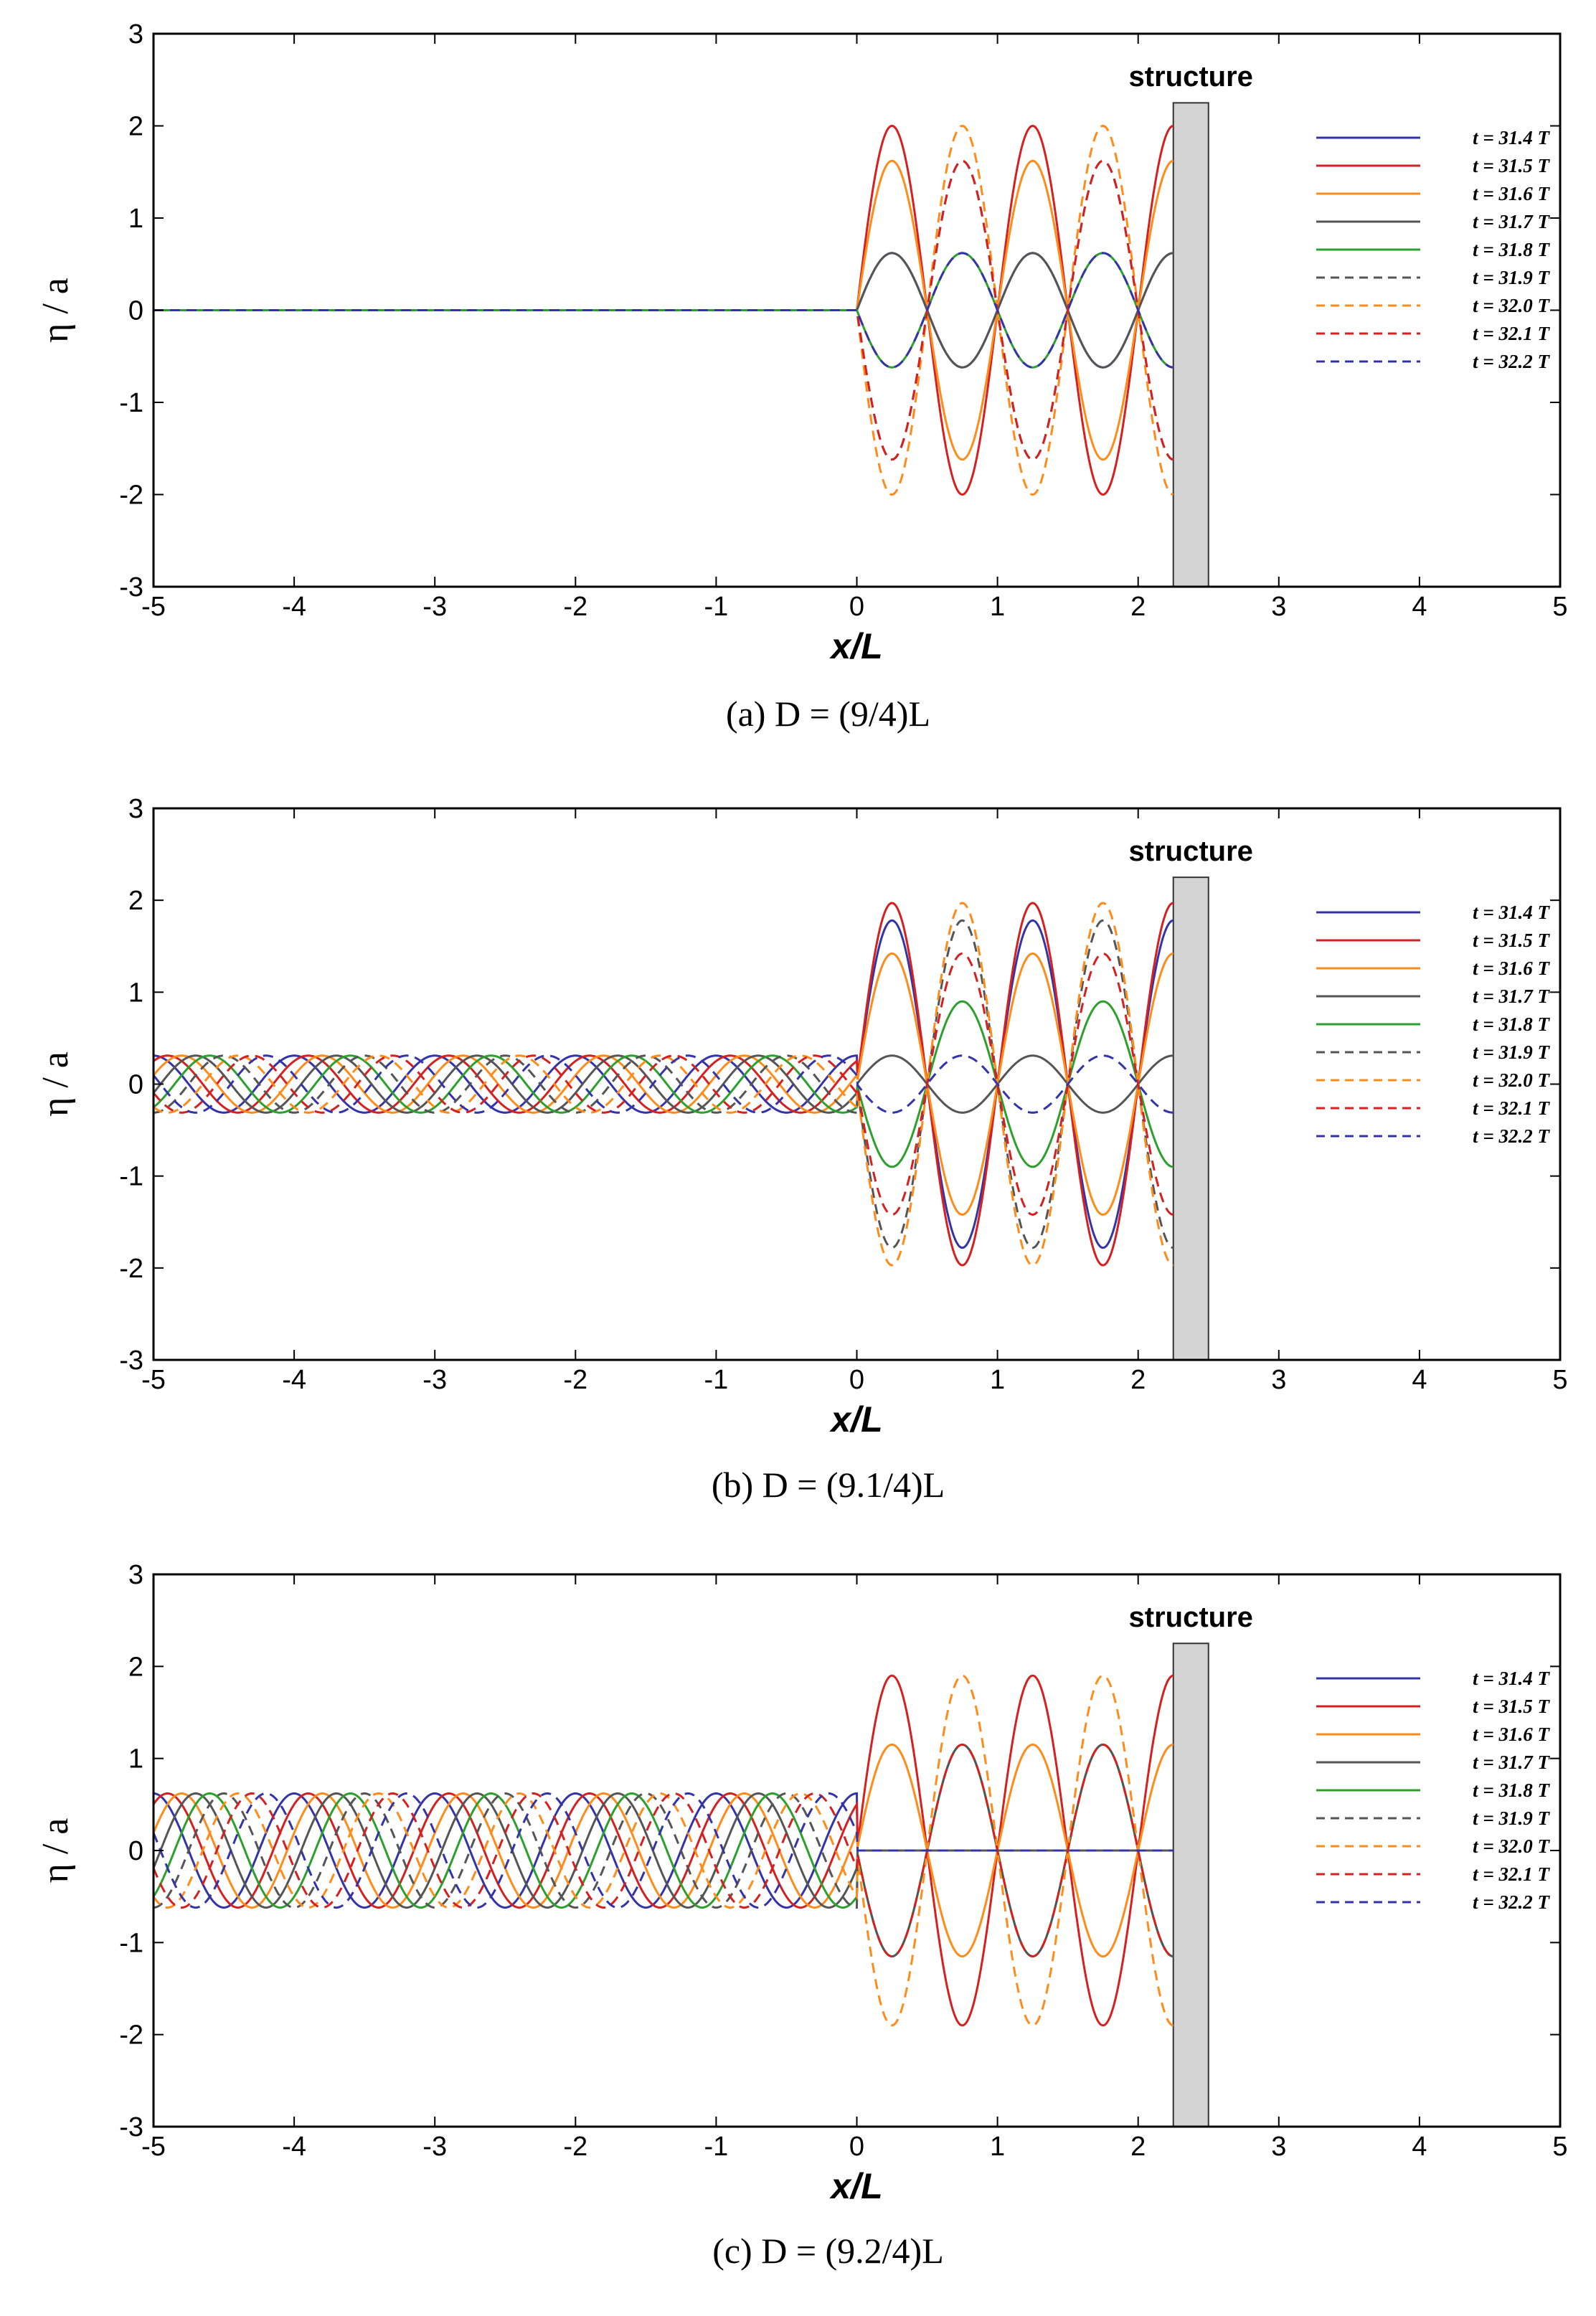 The width and height of the screenshot is (1596, 2316). Describe the element at coordinates (135, 901) in the screenshot. I see `y-tick-label: 2` at that location.